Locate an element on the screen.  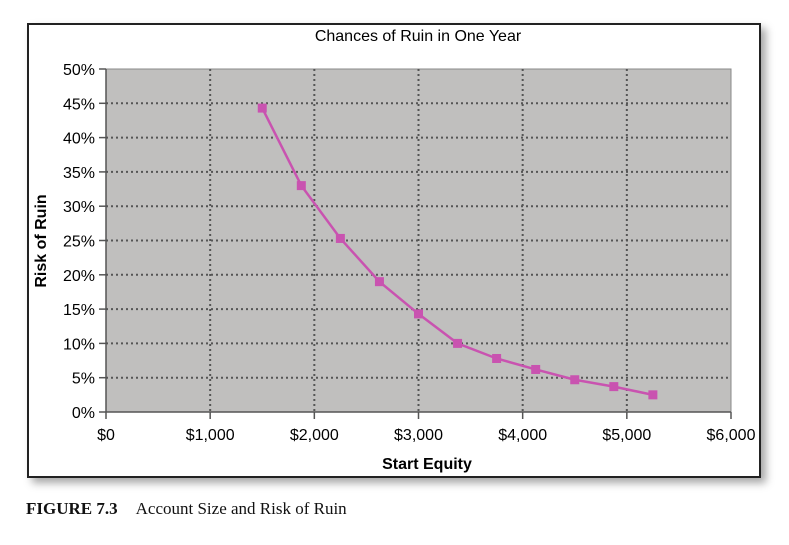
figure-caption: FIGURE 7.3 Account Size and Risk of Ruin is located at coordinates (186, 509).